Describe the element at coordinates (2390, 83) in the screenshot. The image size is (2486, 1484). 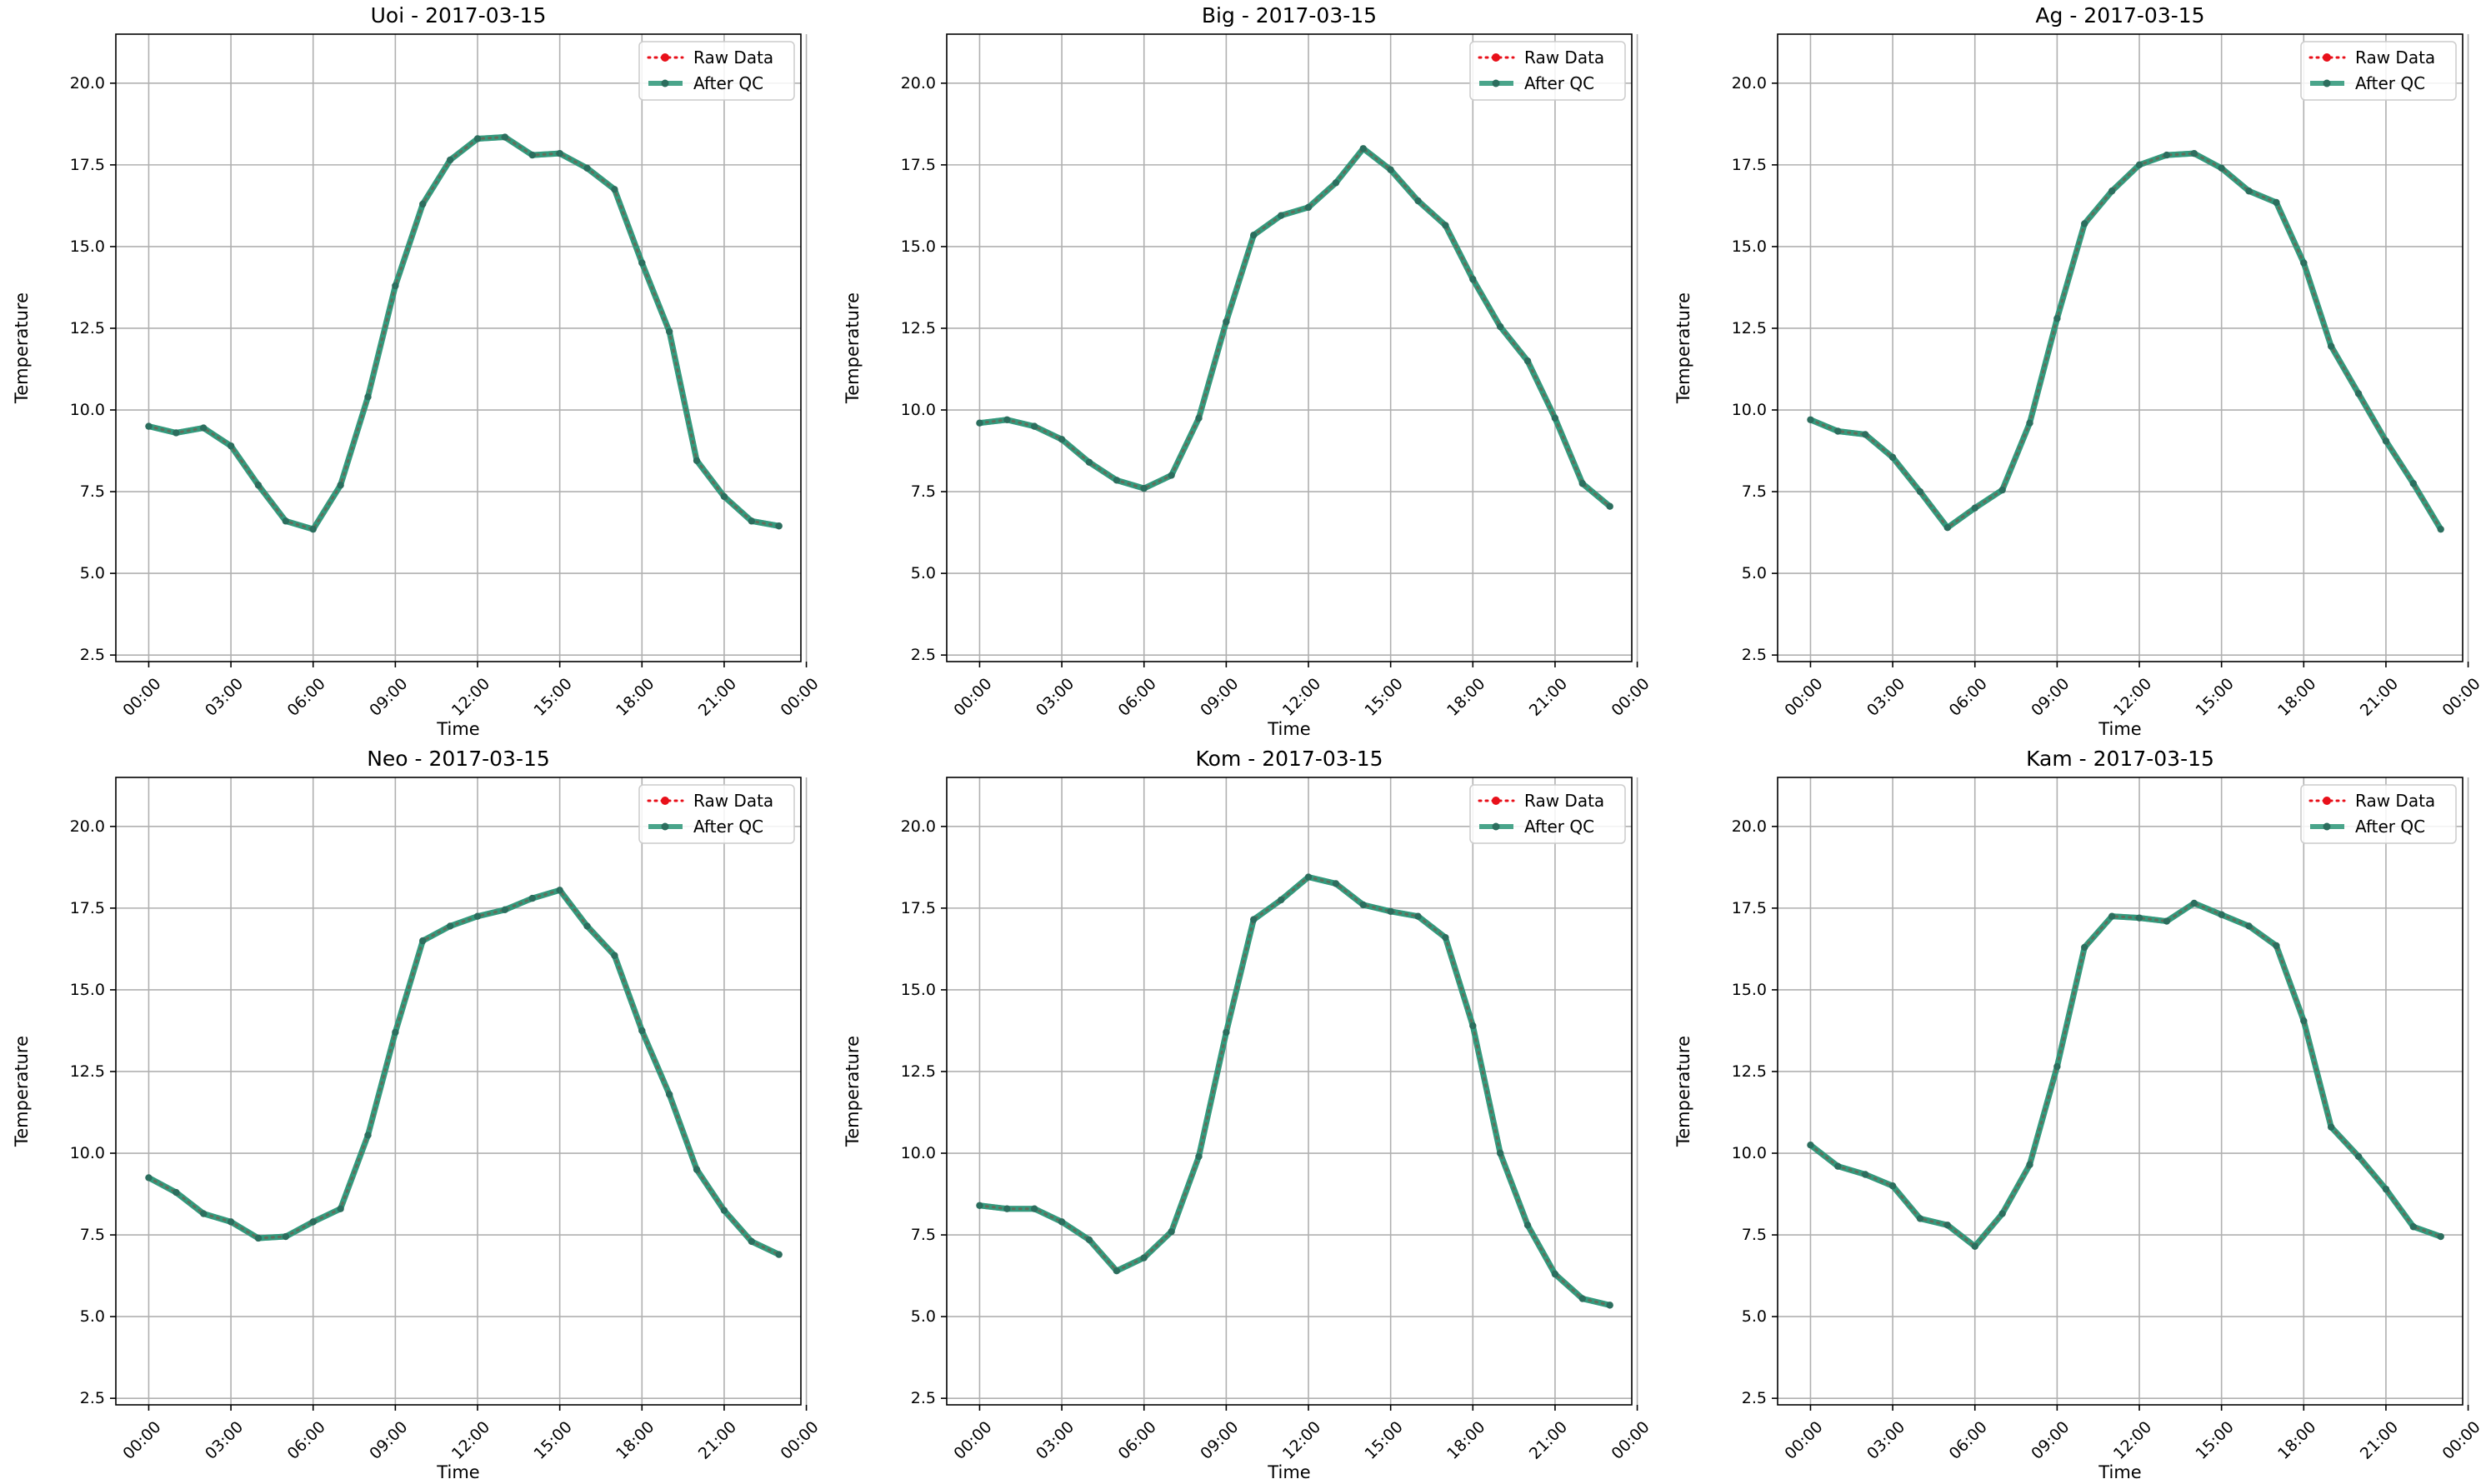
I see `legend-label-qc: After QC` at that location.